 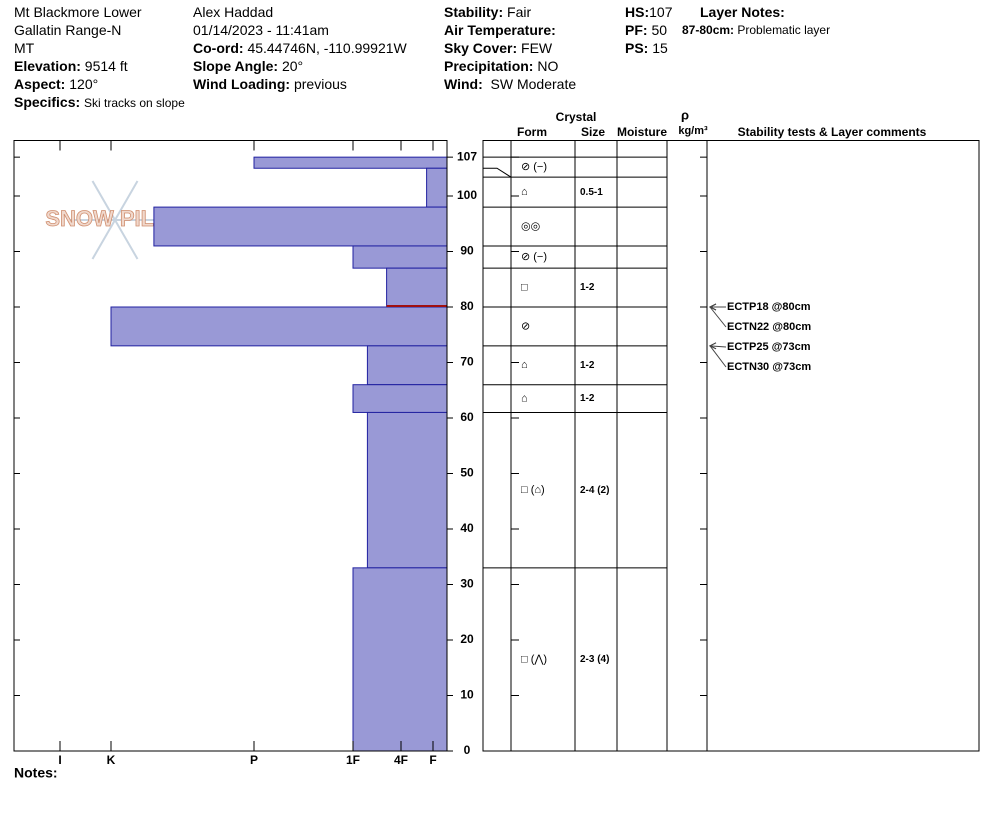 What do you see at coordinates (693, 131) in the screenshot?
I see `header: kg/m³` at bounding box center [693, 131].